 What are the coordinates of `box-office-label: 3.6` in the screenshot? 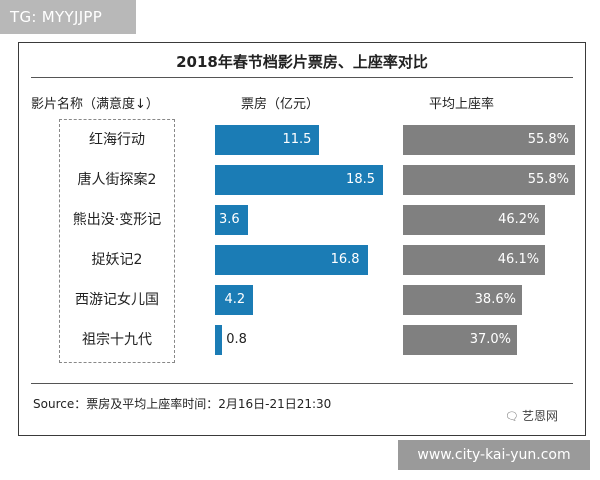 It's located at (229, 219).